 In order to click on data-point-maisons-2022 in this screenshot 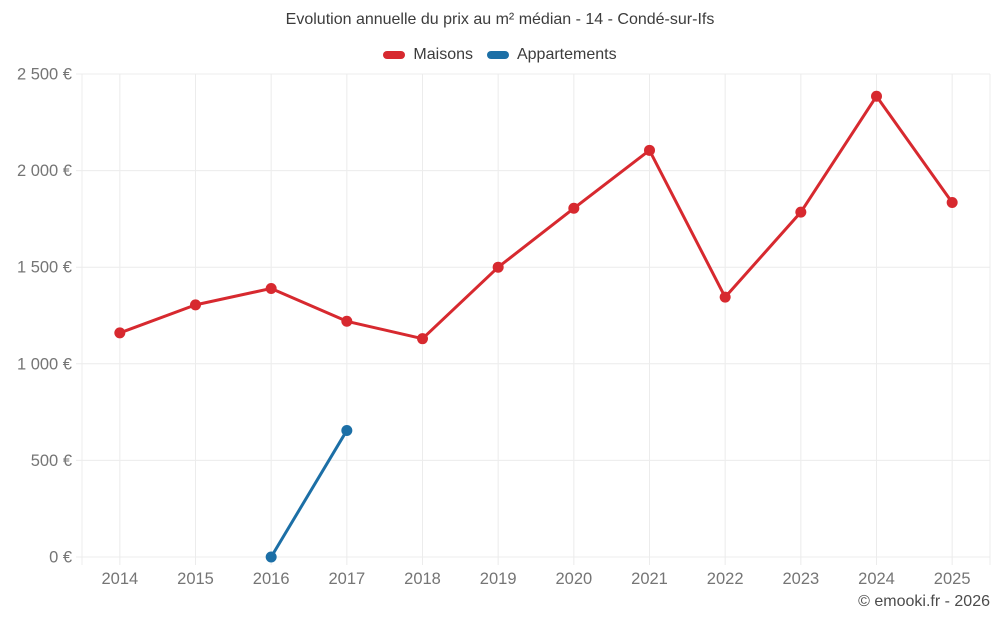, I will do `click(725, 297)`.